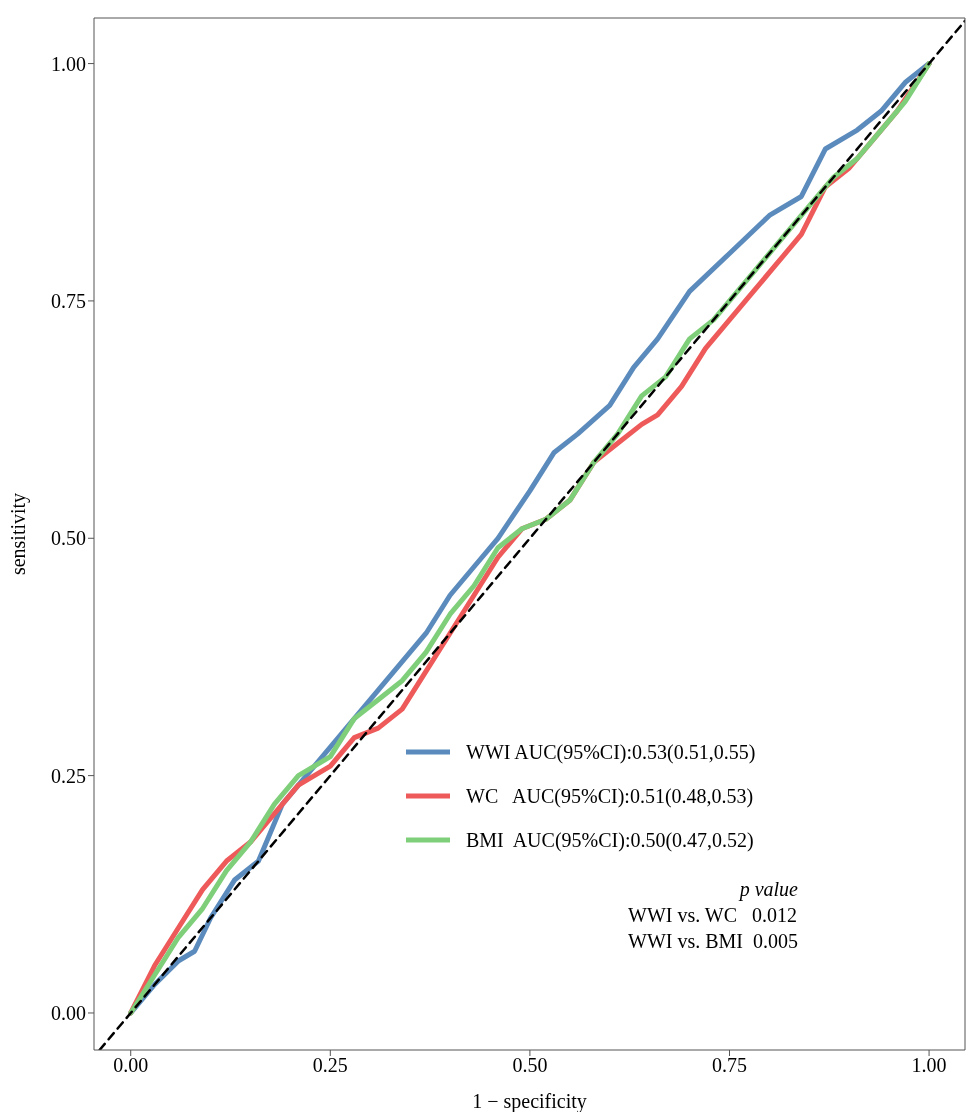  I want to click on x-tick-label: 1.00, so click(929, 1065).